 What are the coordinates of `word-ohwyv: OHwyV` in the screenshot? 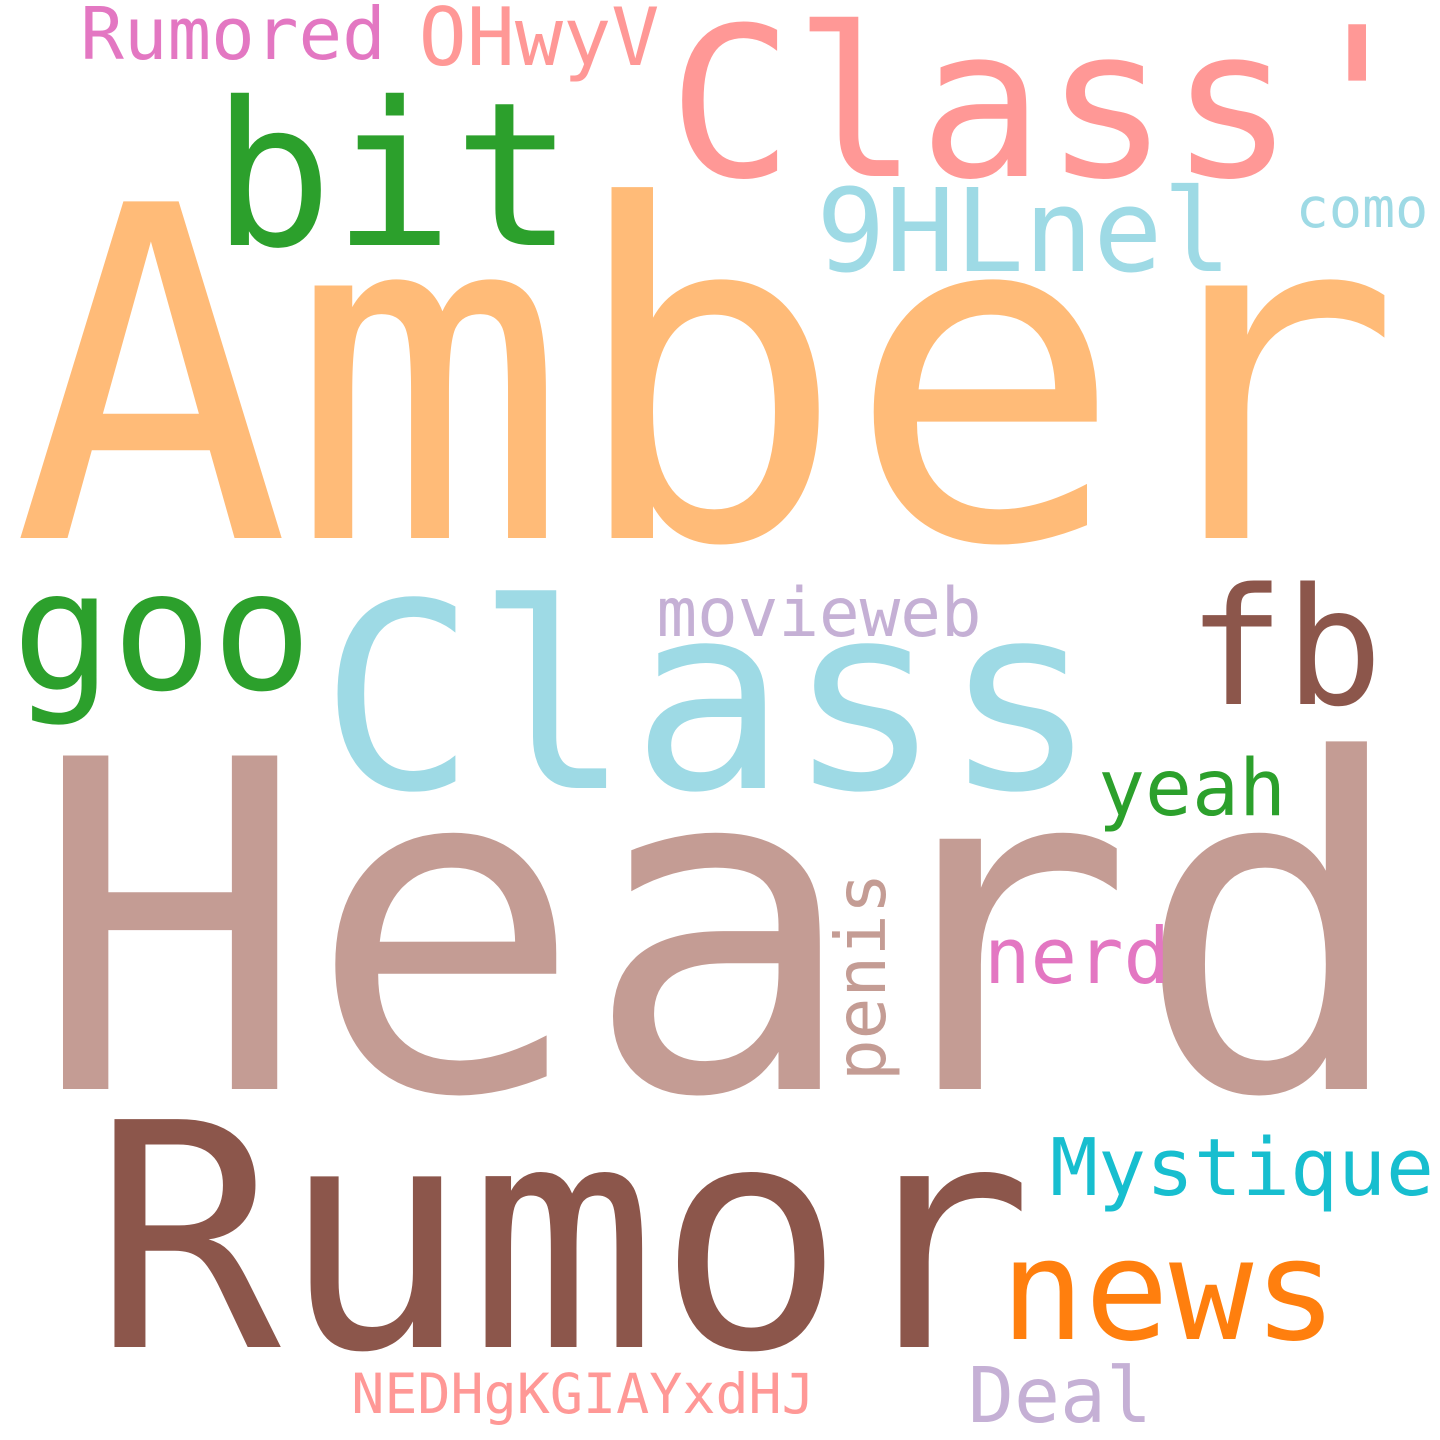 It's located at (539, 42).